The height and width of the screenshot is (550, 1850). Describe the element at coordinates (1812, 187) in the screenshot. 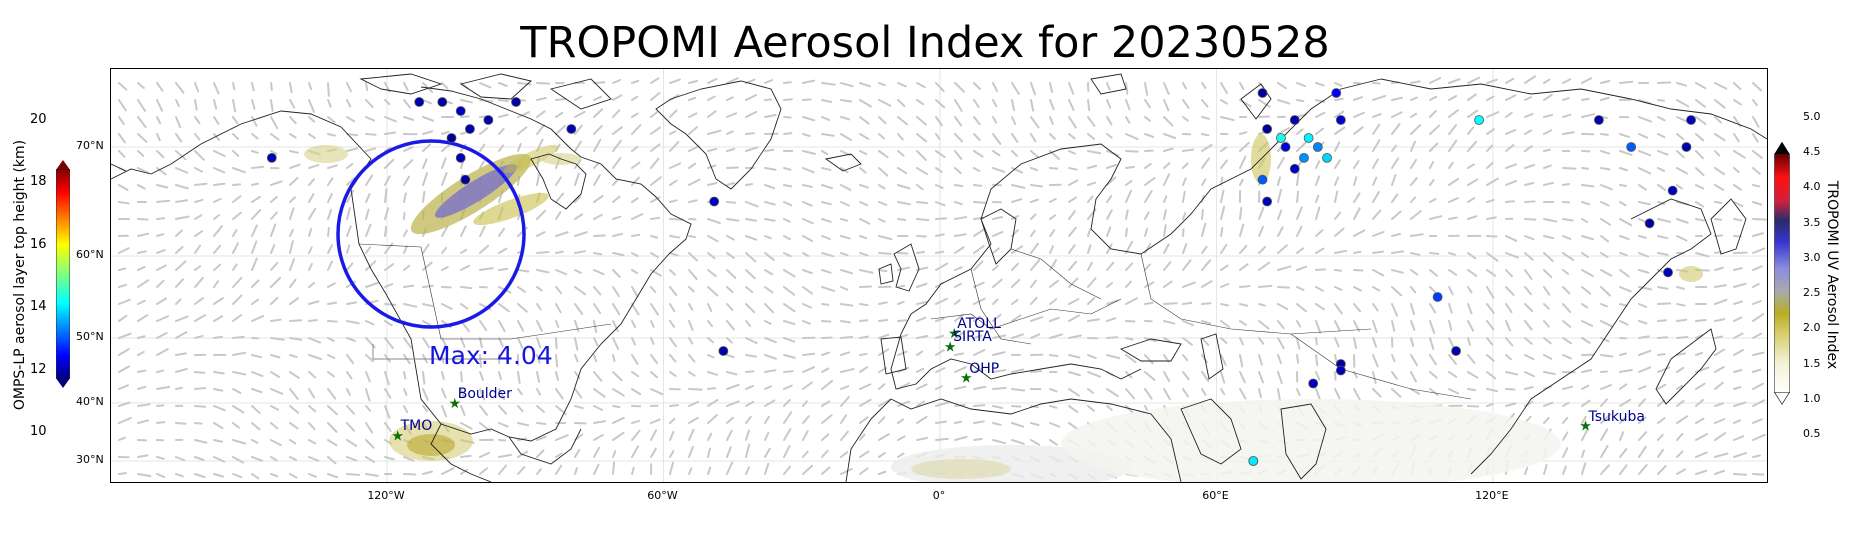

I see `aerosol-tick-label: 4.0` at that location.